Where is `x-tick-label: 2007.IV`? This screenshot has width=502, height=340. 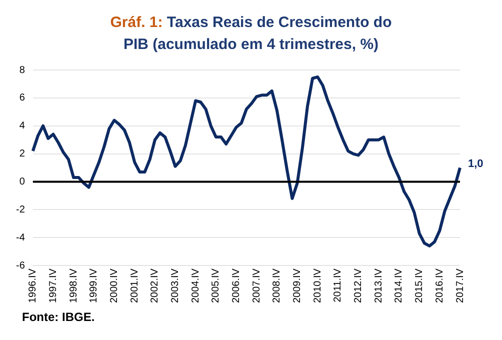 x-tick-label: 2007.IV is located at coordinates (256, 286).